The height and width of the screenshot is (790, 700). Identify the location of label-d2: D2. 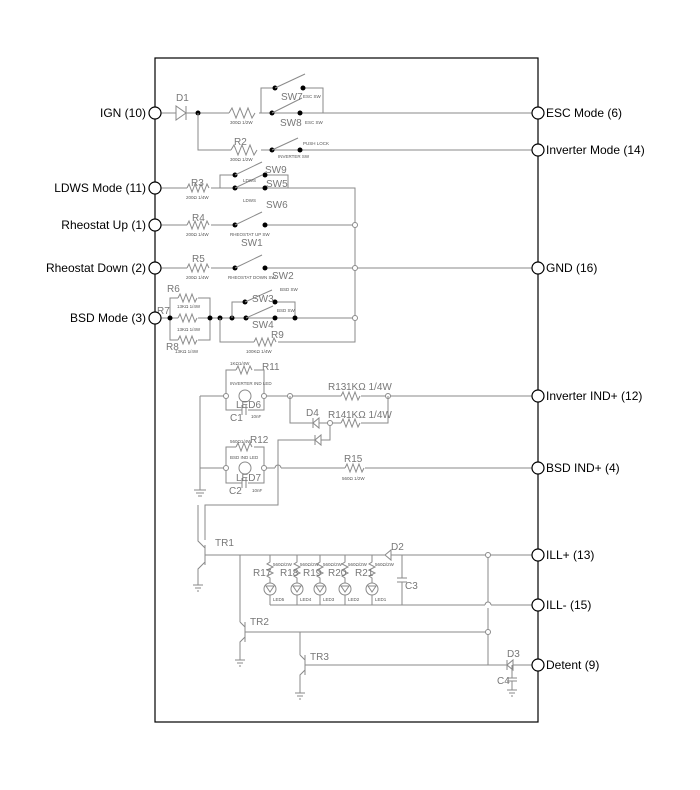
(397, 547).